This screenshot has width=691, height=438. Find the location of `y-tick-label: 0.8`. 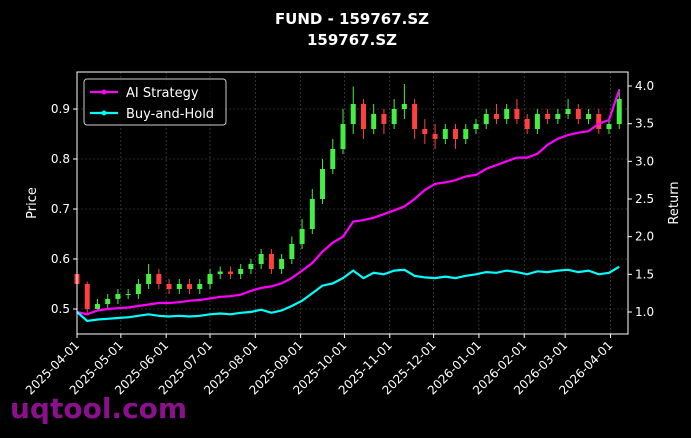

y-tick-label: 0.8 is located at coordinates (60, 159).